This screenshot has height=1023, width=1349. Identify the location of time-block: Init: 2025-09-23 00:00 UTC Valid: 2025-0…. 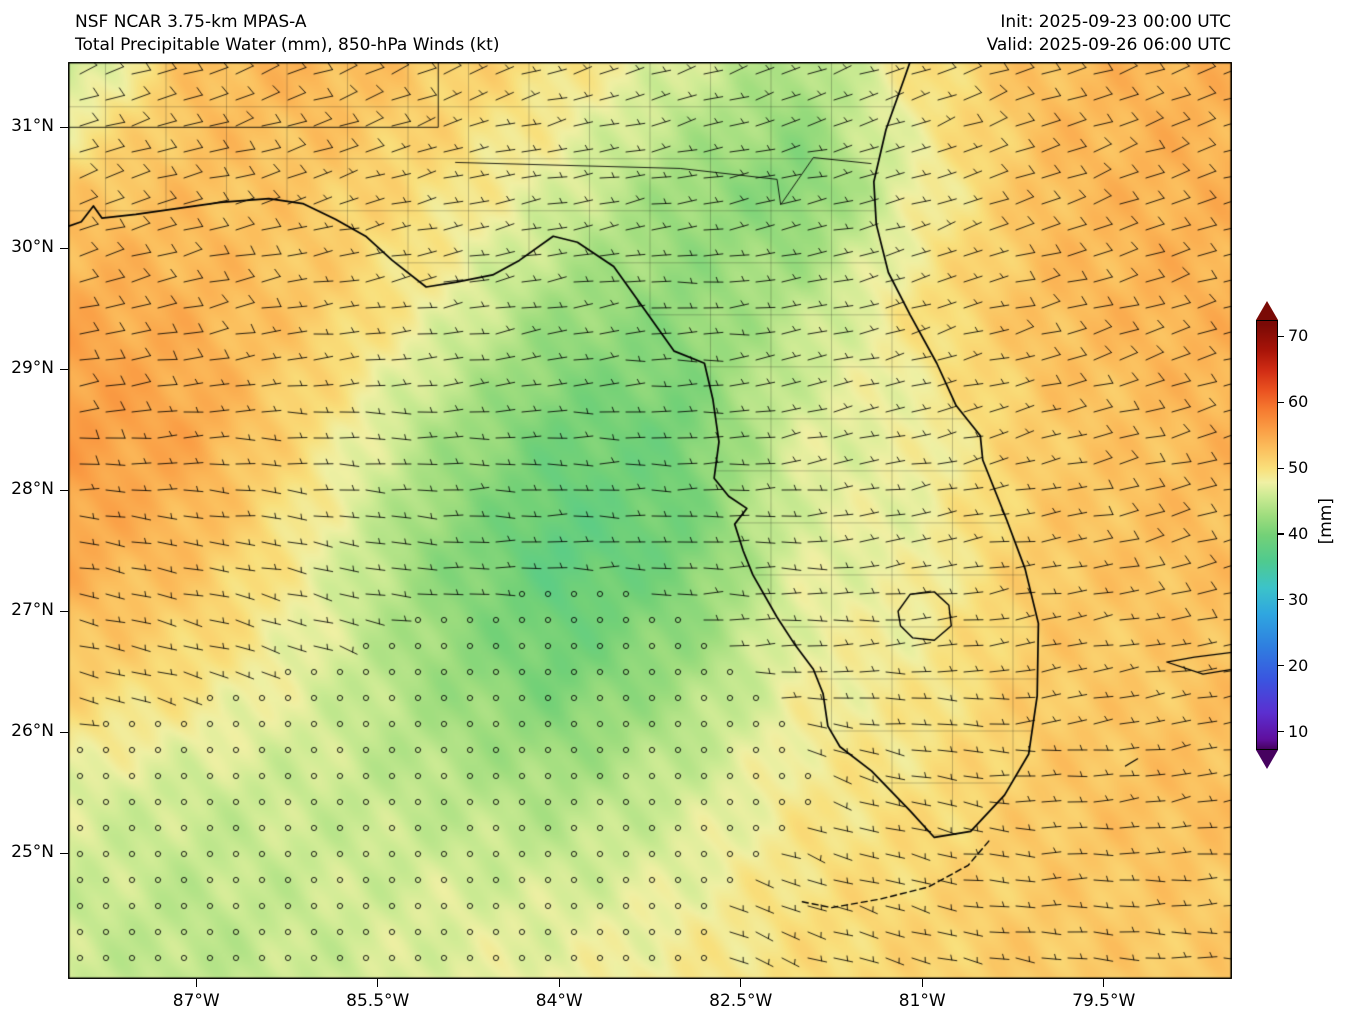
(1109, 34).